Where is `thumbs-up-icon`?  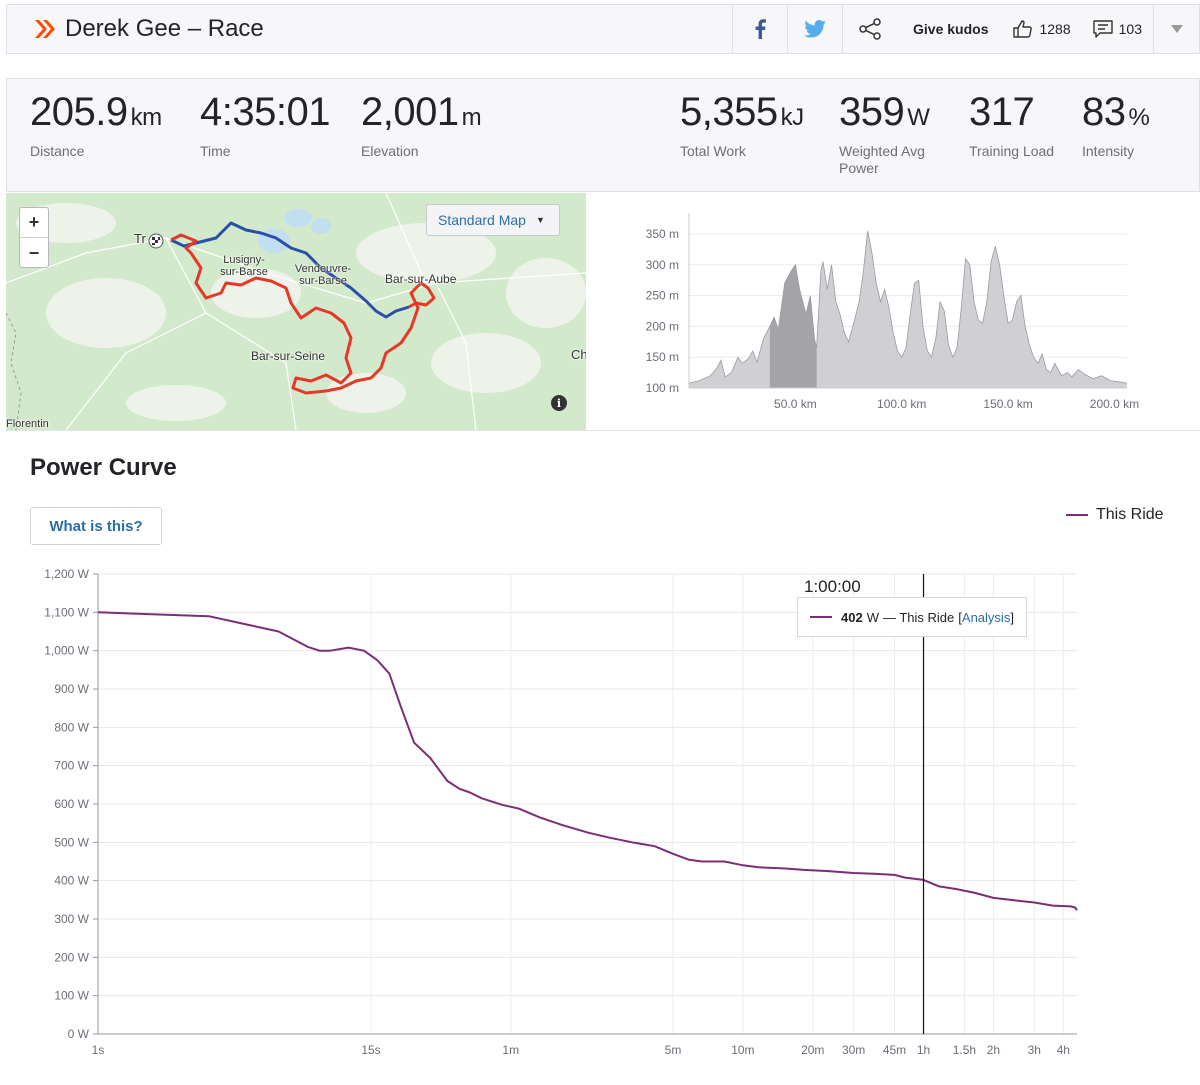 thumbs-up-icon is located at coordinates (1023, 29).